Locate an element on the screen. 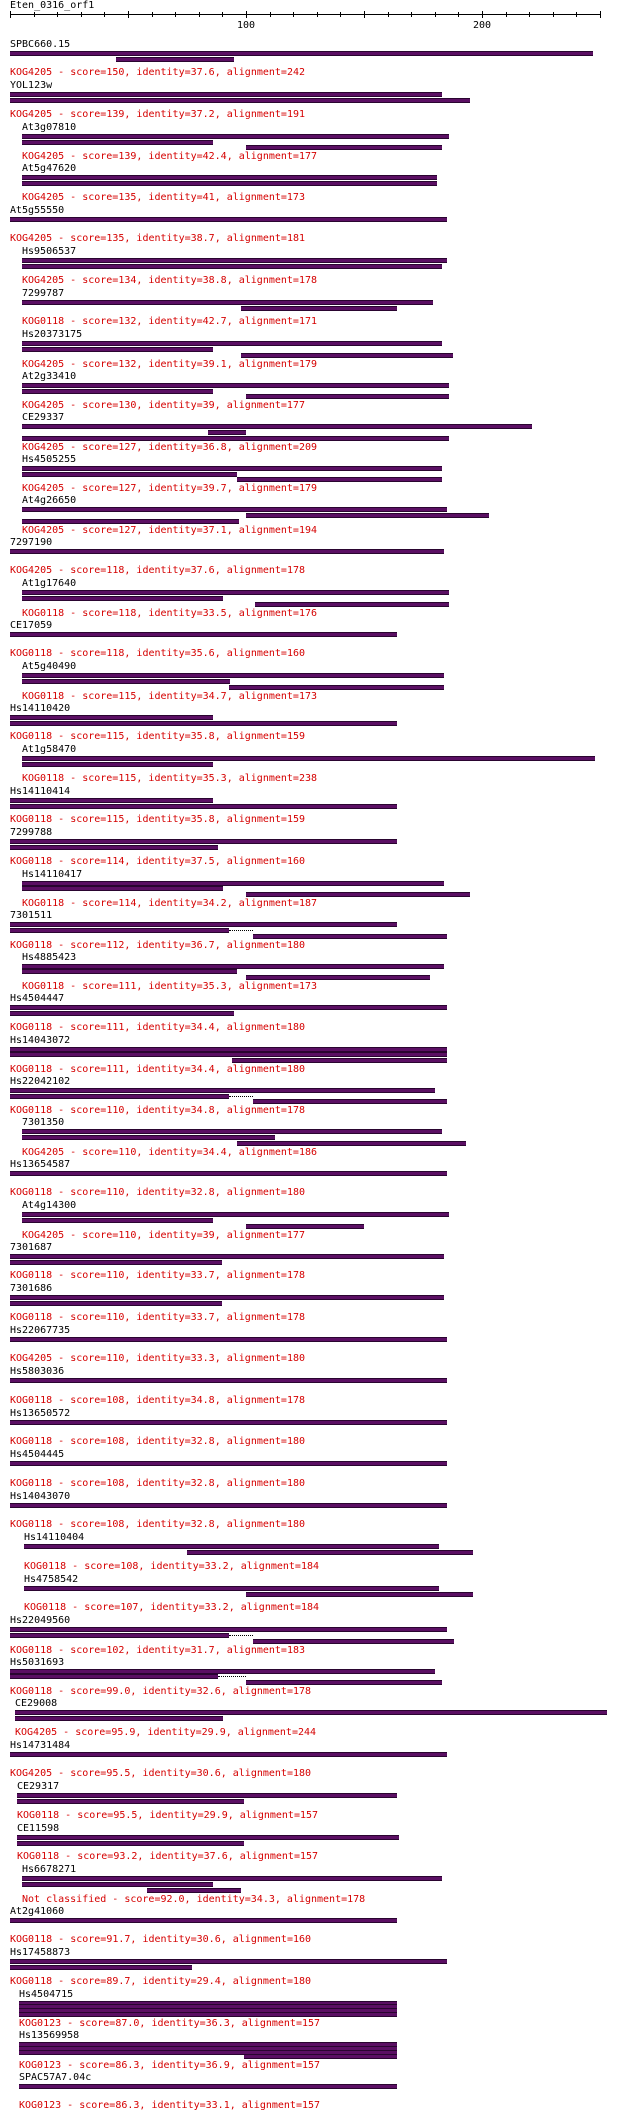 This screenshot has width=620, height=2117. hit-name: Hs13654587 is located at coordinates (40, 1164).